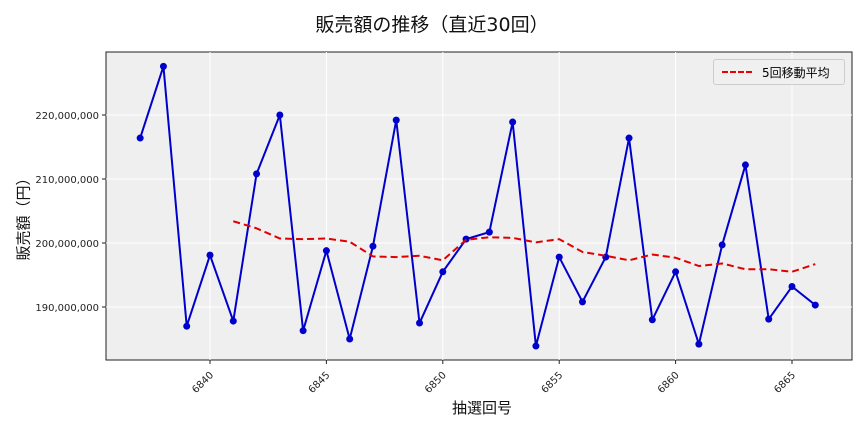  What do you see at coordinates (432, 25) in the screenshot?
I see `chart-title: 販売額の推移（直近30回）` at bounding box center [432, 25].